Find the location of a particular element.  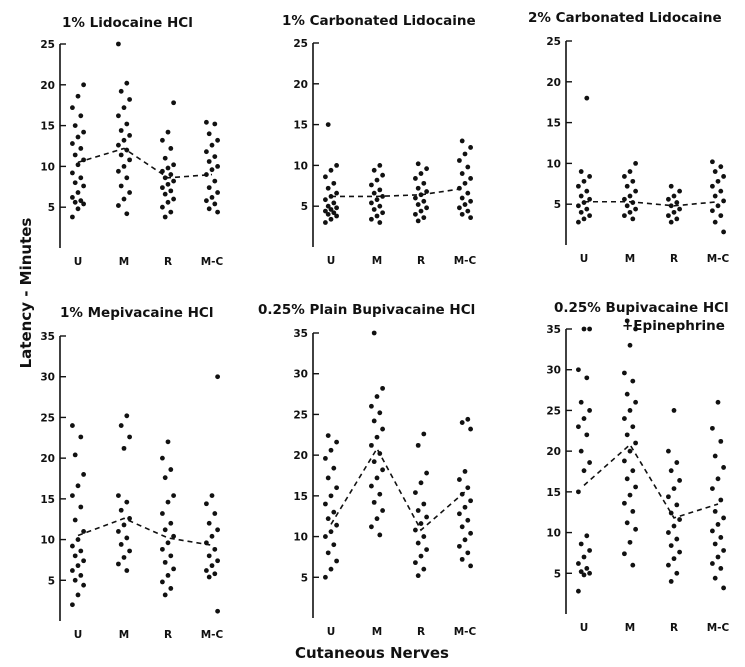

y-tick-label: 10 is located at coordinates (47, 167).